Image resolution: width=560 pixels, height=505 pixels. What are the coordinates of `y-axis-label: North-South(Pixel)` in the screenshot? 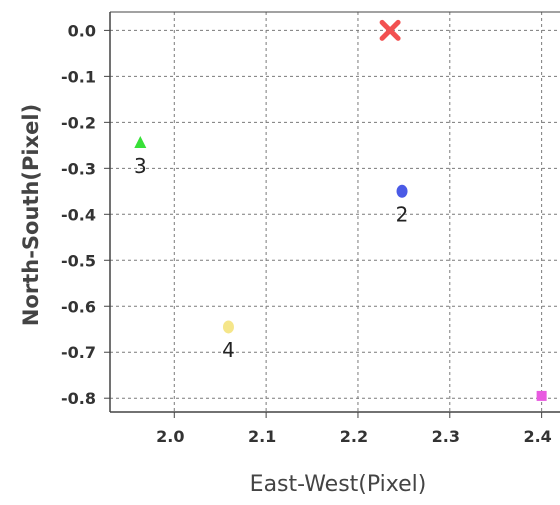 It's located at (31, 215).